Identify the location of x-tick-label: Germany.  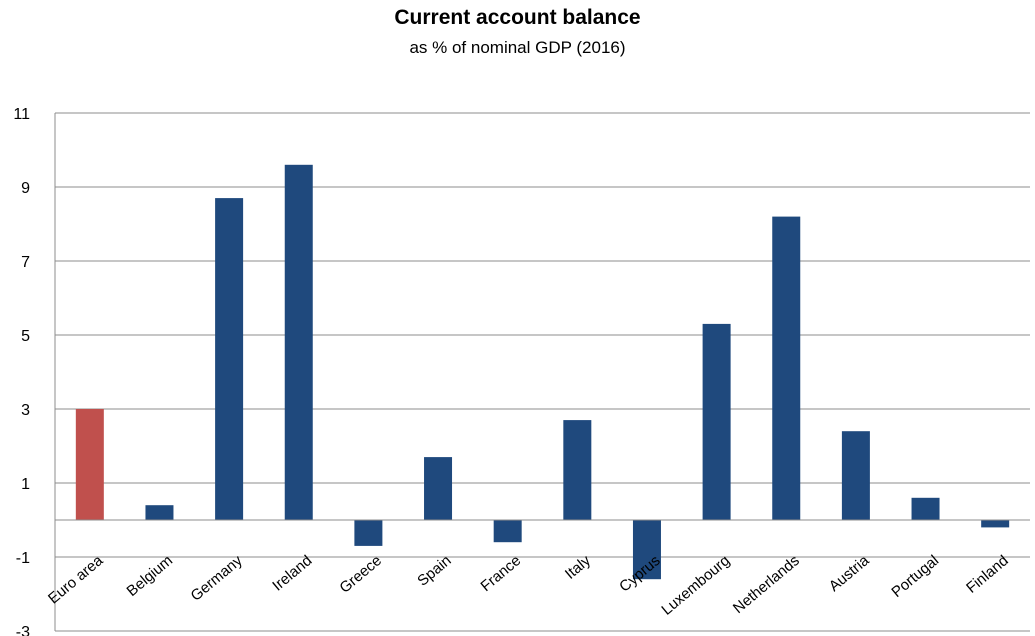
(216, 578).